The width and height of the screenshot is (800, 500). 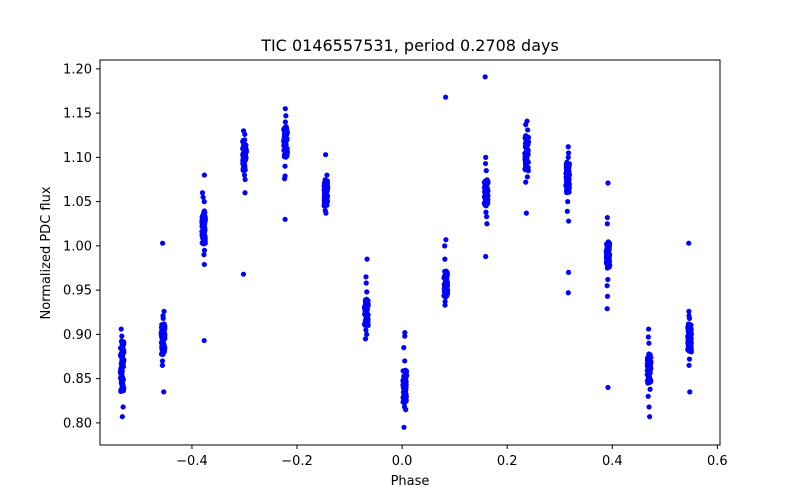 I want to click on x-axis-label: Phase, so click(x=410, y=481).